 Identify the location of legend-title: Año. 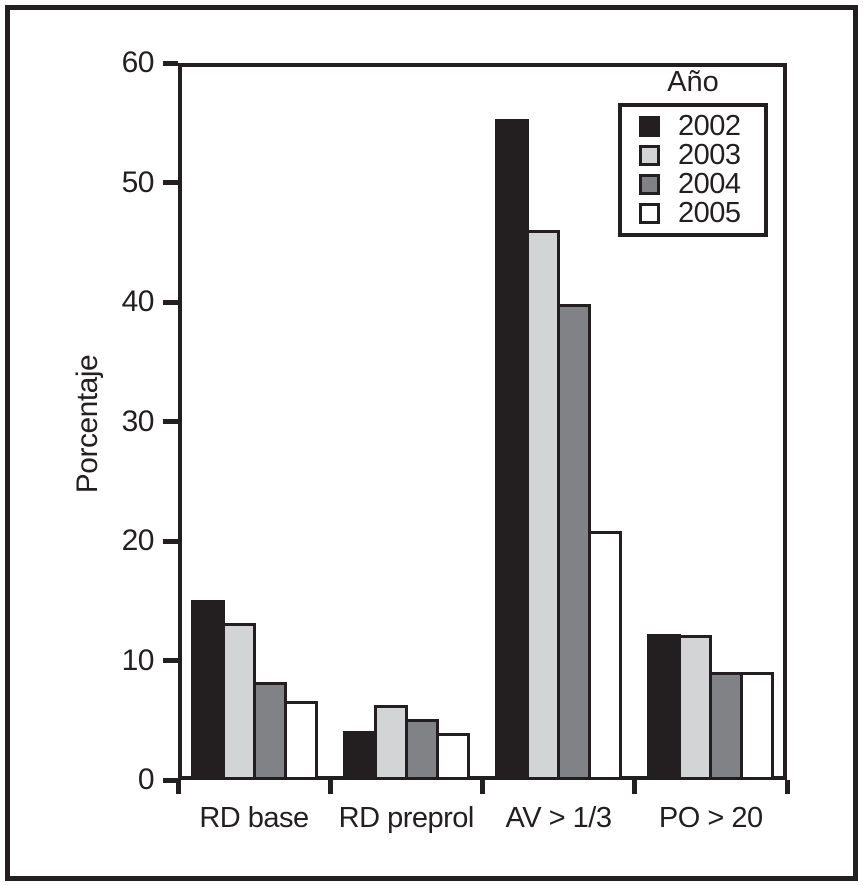
(693, 82).